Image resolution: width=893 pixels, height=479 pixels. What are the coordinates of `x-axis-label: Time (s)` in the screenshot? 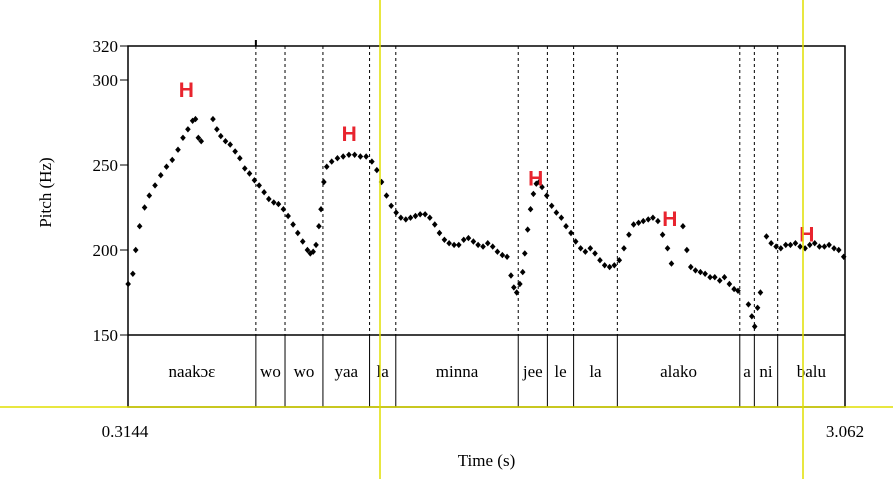 It's located at (486, 460).